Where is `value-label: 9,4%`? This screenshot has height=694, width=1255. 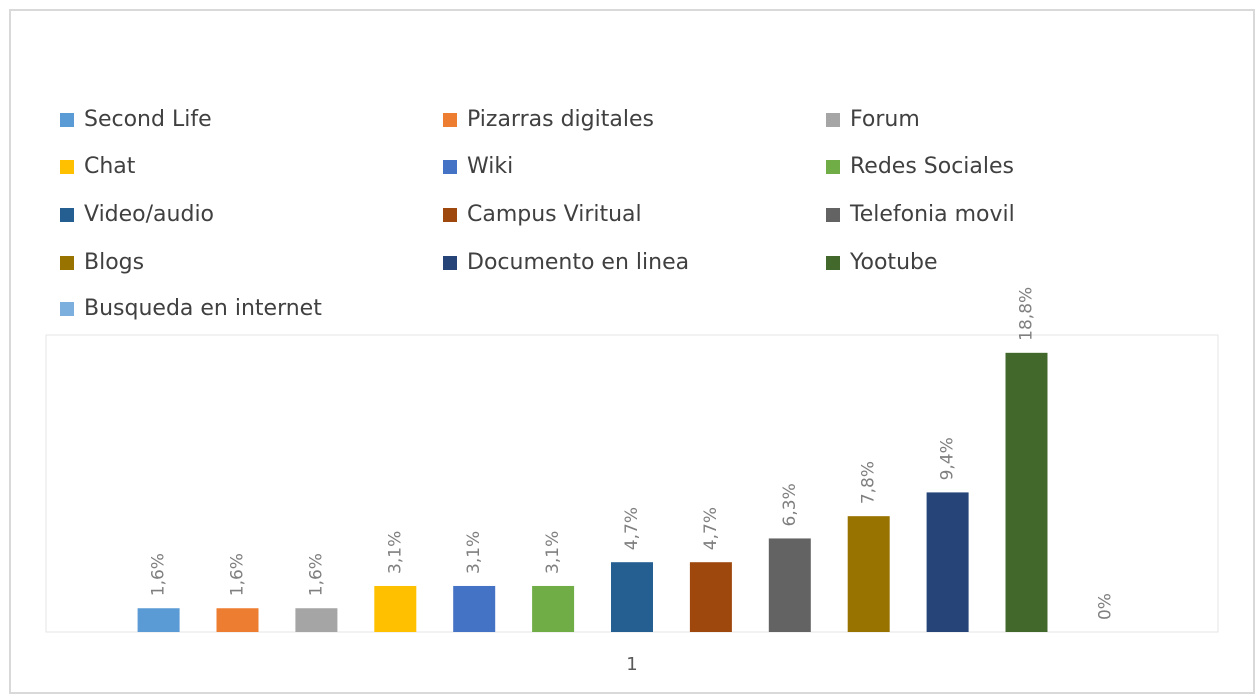
value-label: 9,4% is located at coordinates (948, 458).